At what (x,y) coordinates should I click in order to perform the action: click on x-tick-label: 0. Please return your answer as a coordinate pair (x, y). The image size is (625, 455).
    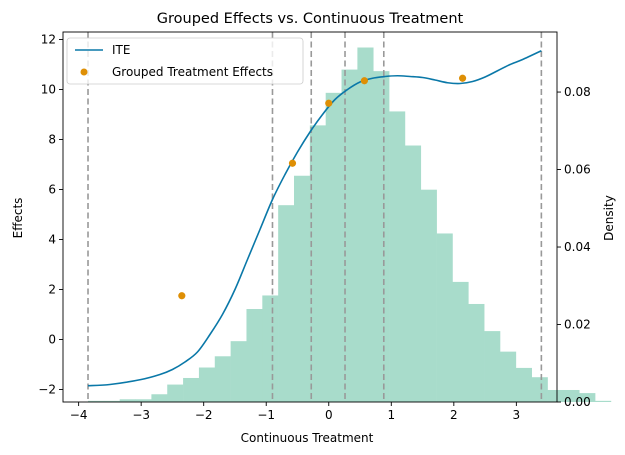
    Looking at the image, I should click on (329, 415).